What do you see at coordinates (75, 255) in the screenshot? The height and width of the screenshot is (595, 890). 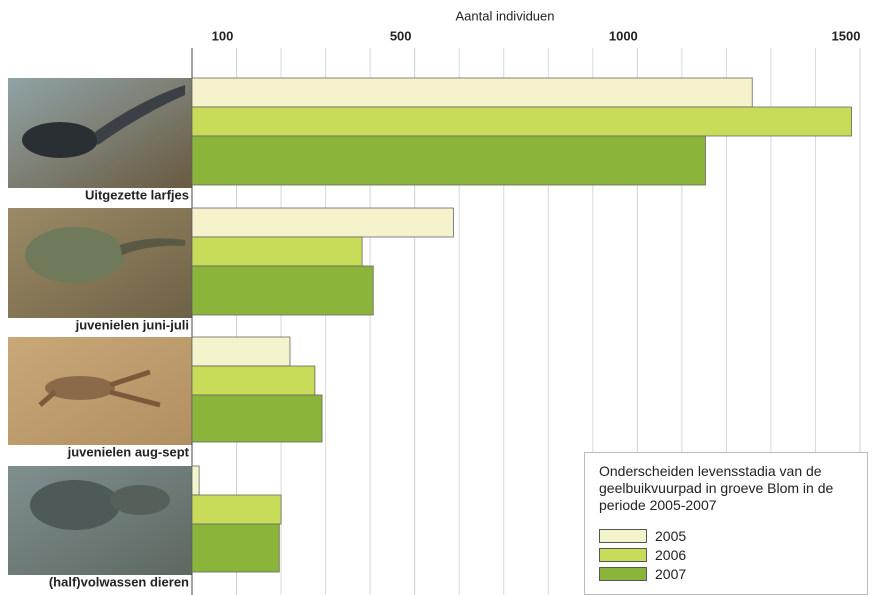 I see `toad` at bounding box center [75, 255].